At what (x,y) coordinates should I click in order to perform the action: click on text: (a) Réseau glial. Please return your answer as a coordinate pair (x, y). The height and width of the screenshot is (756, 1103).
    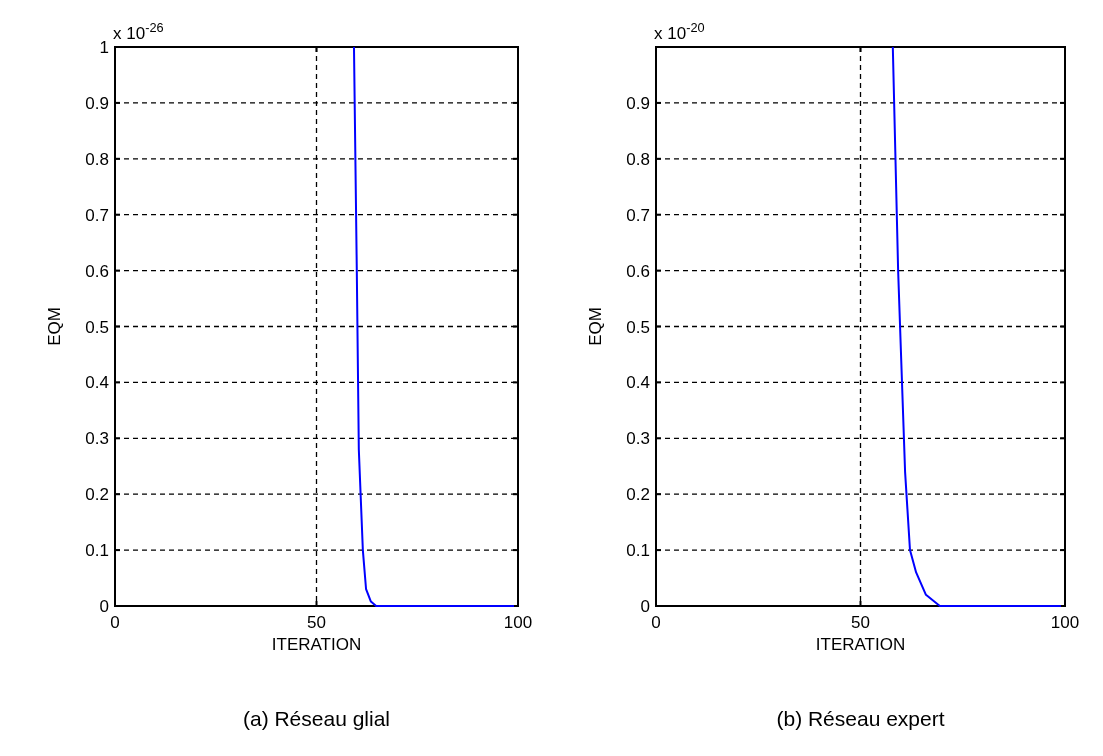
    Looking at the image, I should click on (316, 718).